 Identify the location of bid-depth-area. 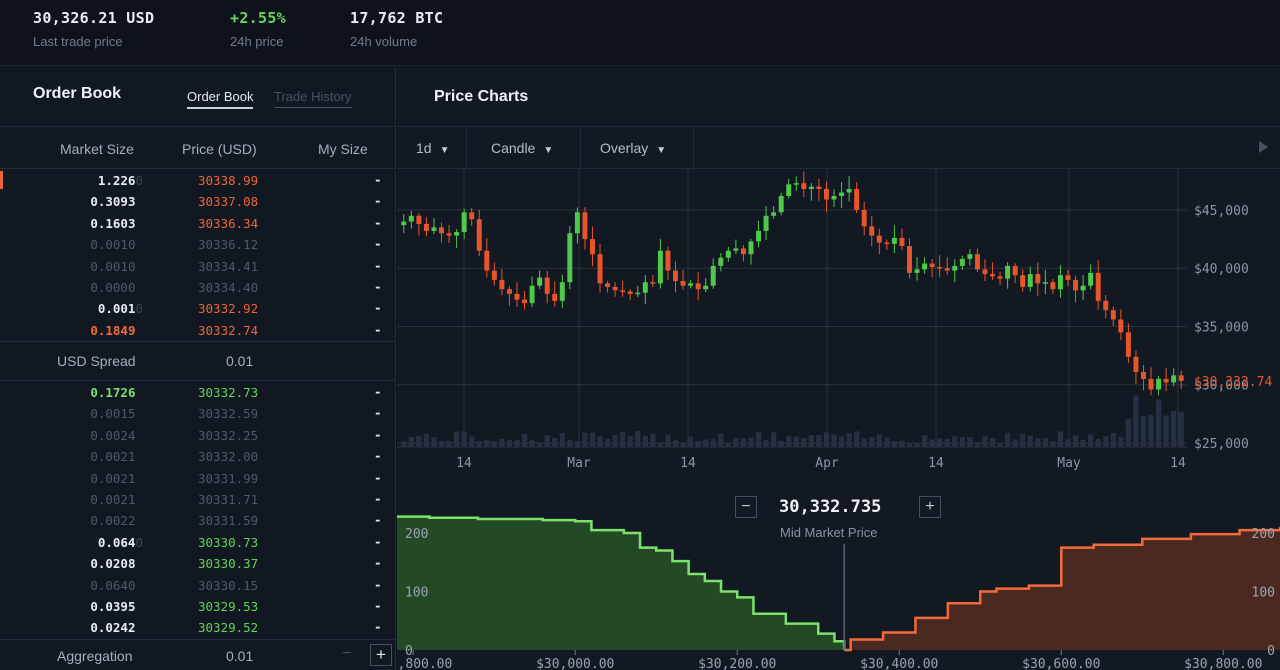
(621, 583).